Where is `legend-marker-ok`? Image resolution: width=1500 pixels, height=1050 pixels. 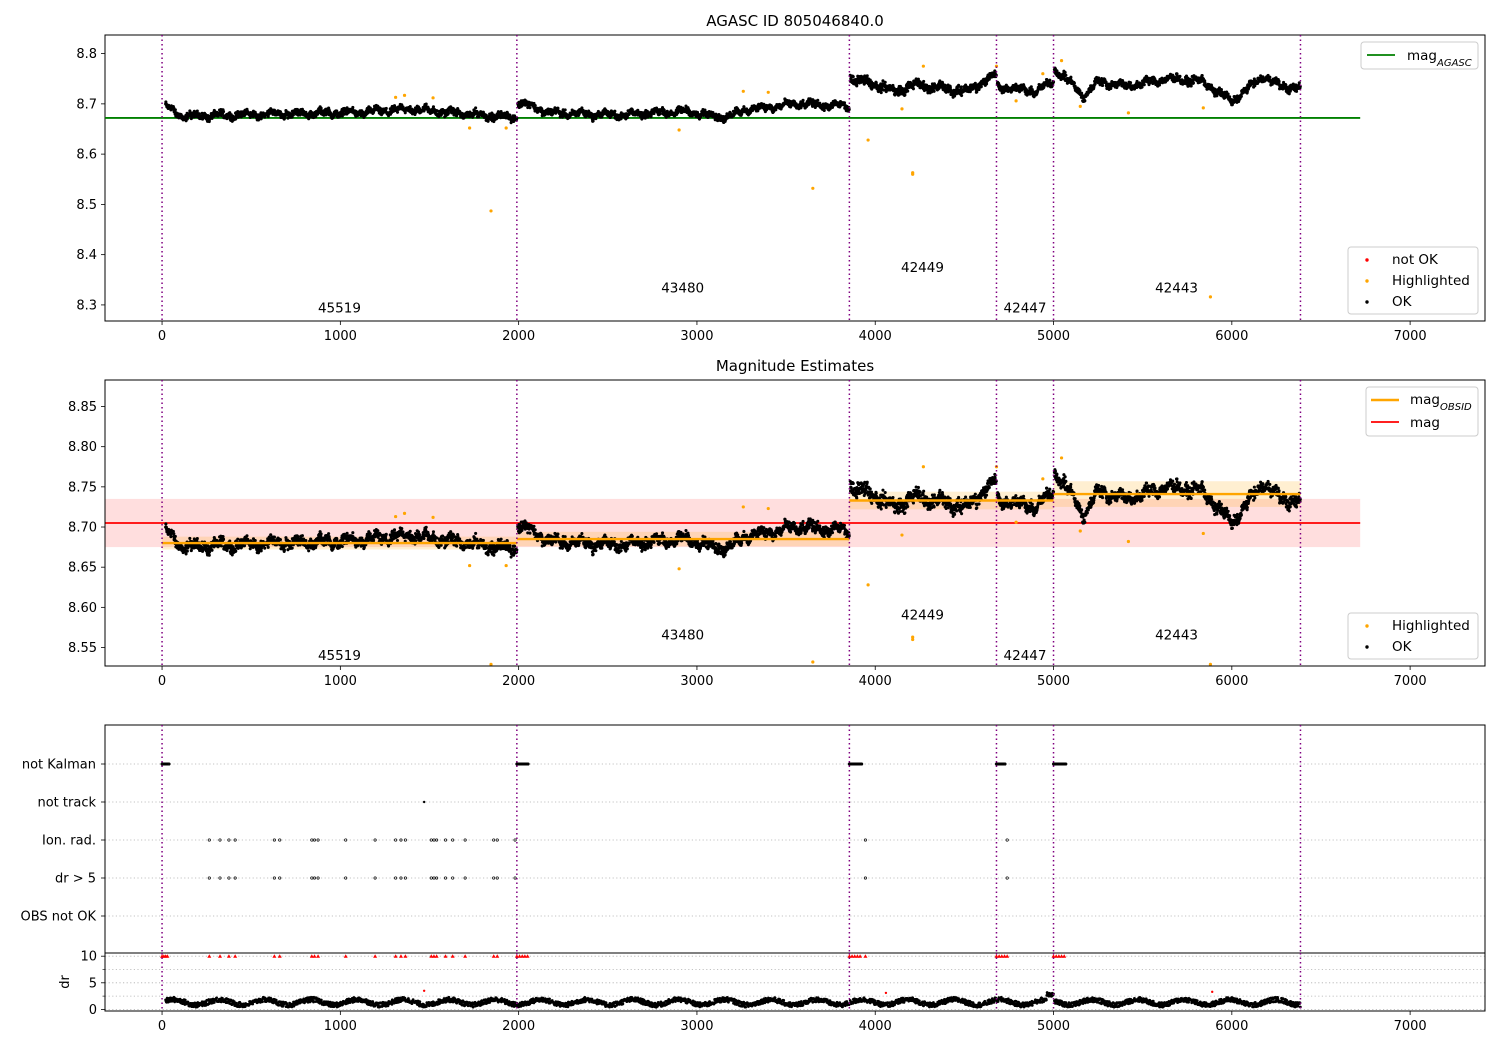
legend-marker-ok is located at coordinates (1367, 302).